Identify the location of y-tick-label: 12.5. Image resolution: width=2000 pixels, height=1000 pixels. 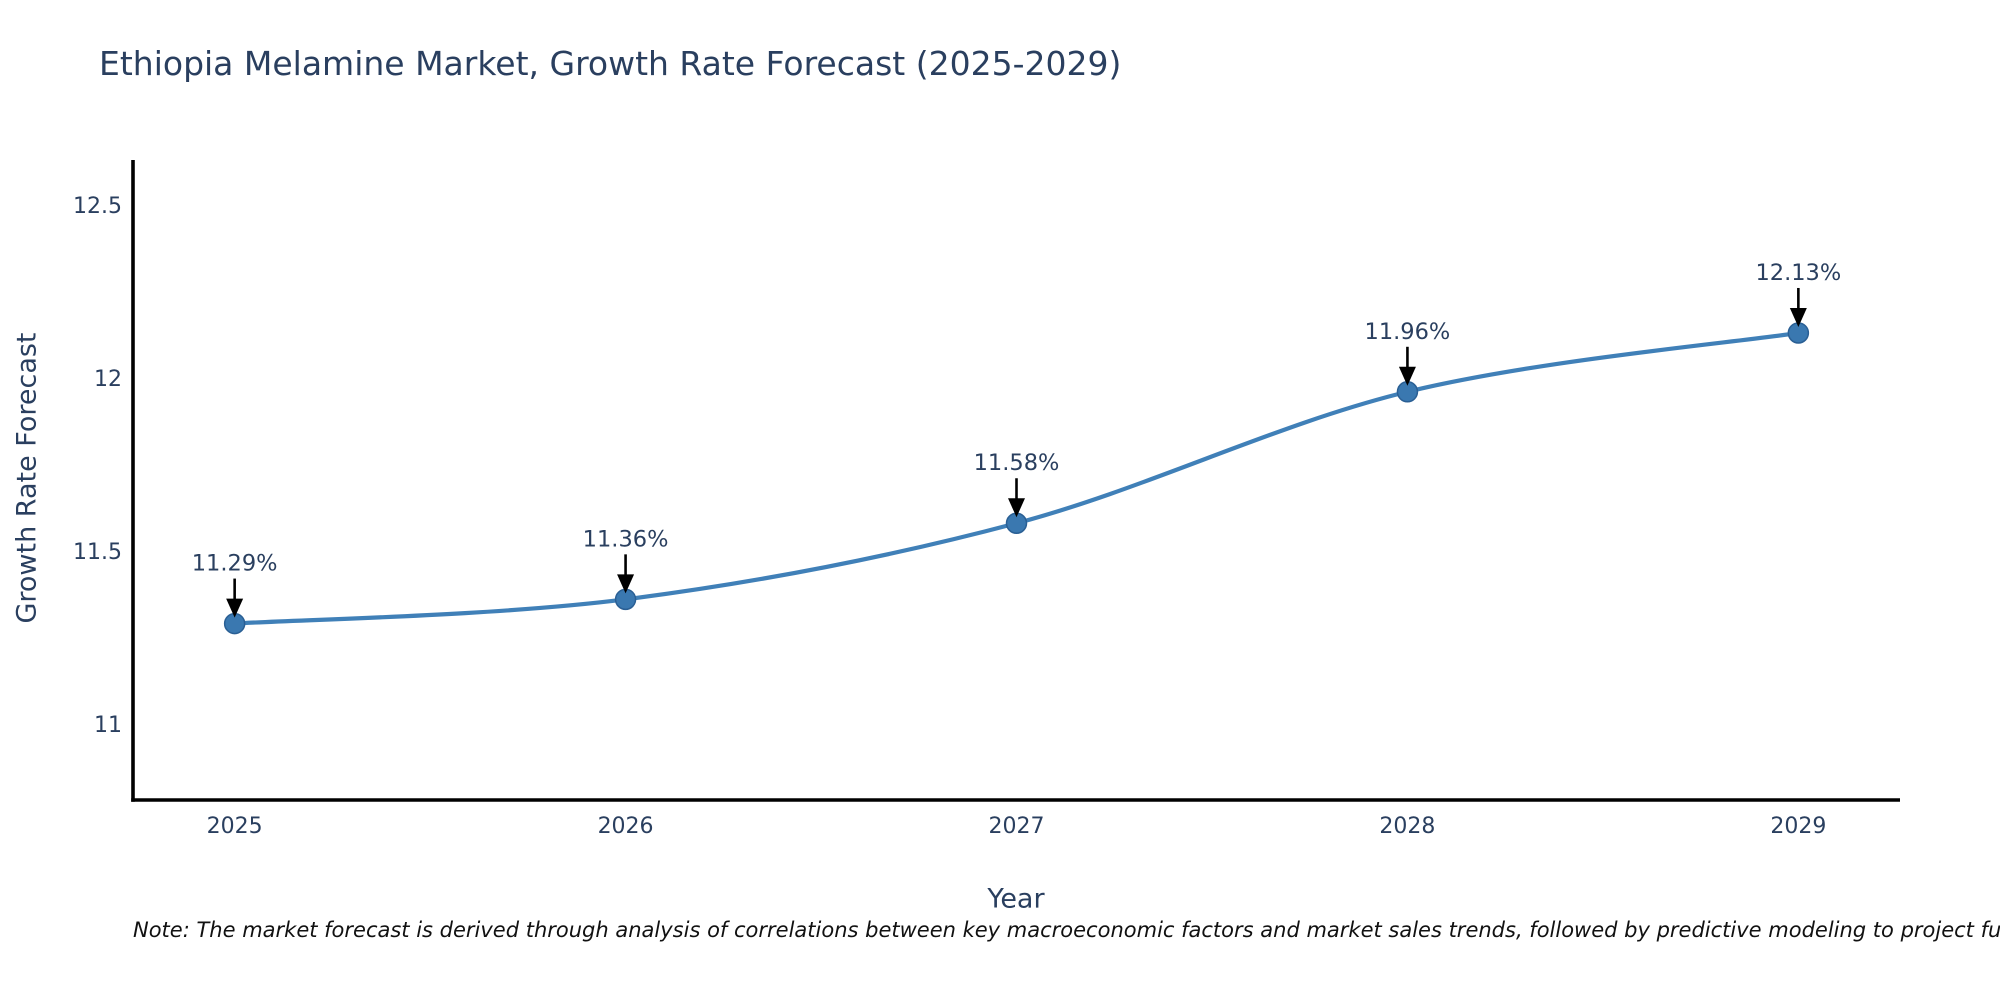
(97, 206).